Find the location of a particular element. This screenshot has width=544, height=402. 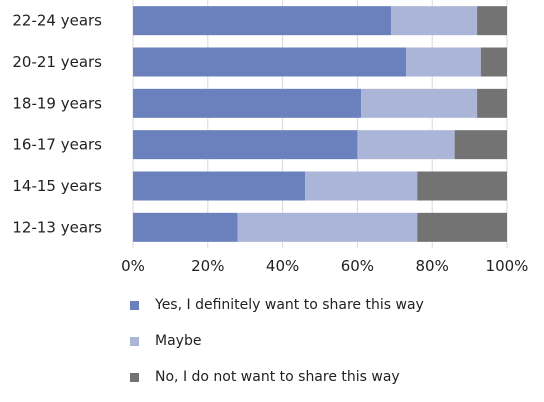

x-tick-label-60: 60% is located at coordinates (357, 266).